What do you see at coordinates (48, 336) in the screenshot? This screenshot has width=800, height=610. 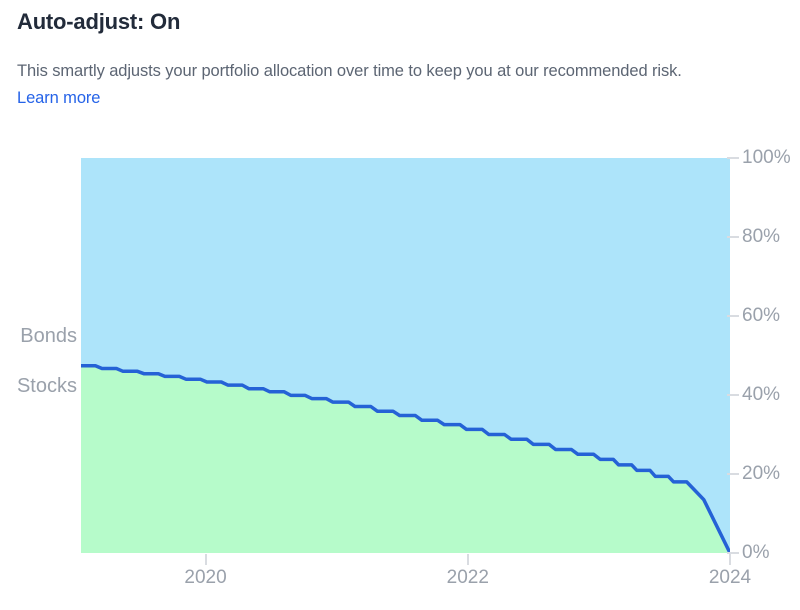 I see `bonds-label: Bonds` at bounding box center [48, 336].